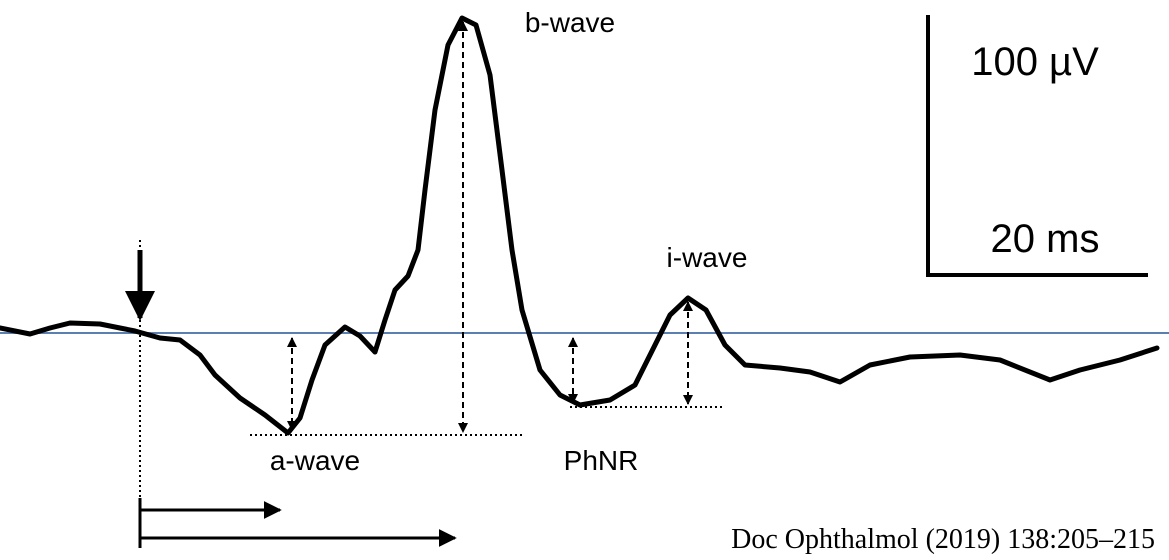 The width and height of the screenshot is (1169, 560). I want to click on time-scale: 20 ms, so click(1045, 239).